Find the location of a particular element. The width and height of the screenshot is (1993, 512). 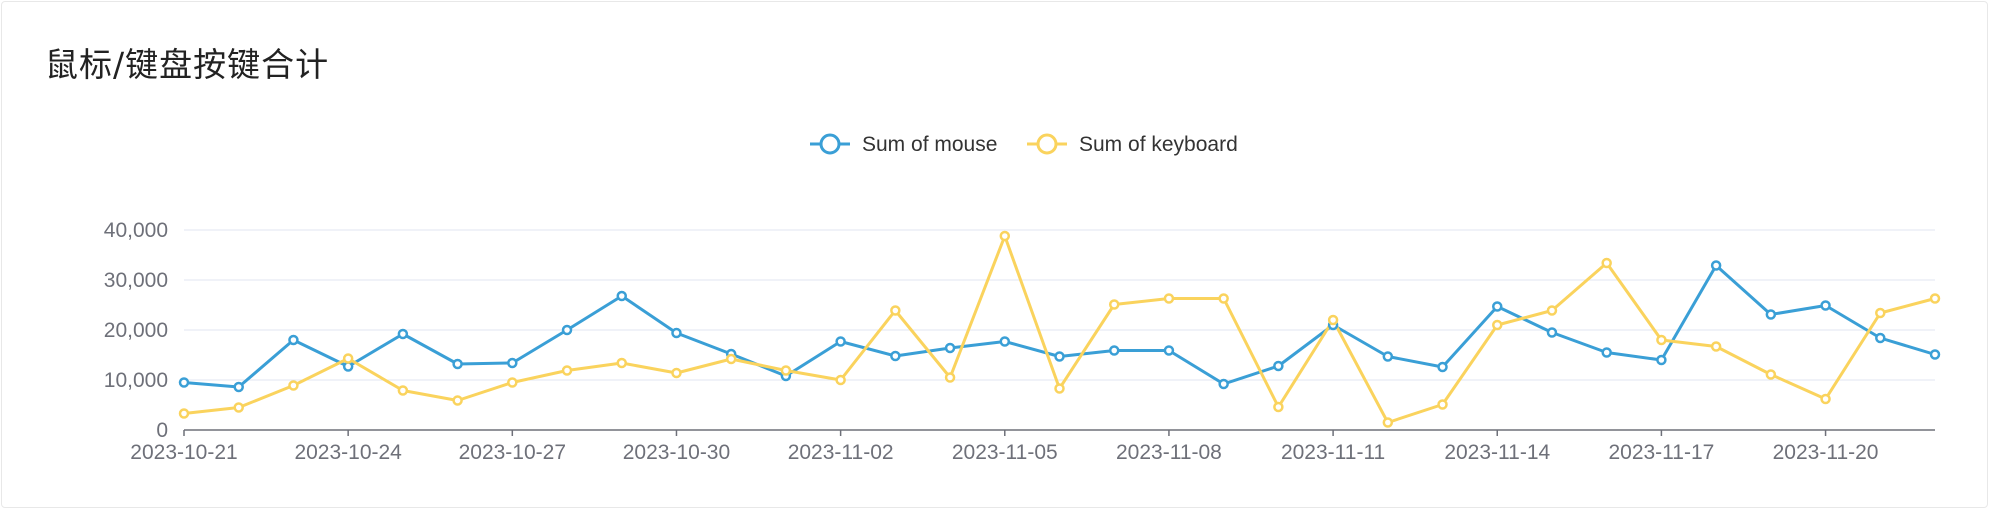

x-tick-label: 2023-11-11 is located at coordinates (1333, 452).